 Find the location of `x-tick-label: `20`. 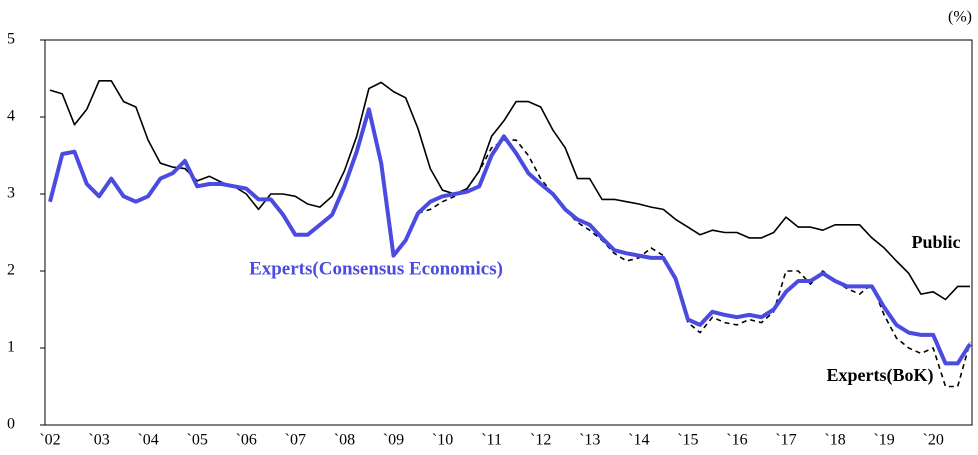

x-tick-label: `20 is located at coordinates (933, 440).